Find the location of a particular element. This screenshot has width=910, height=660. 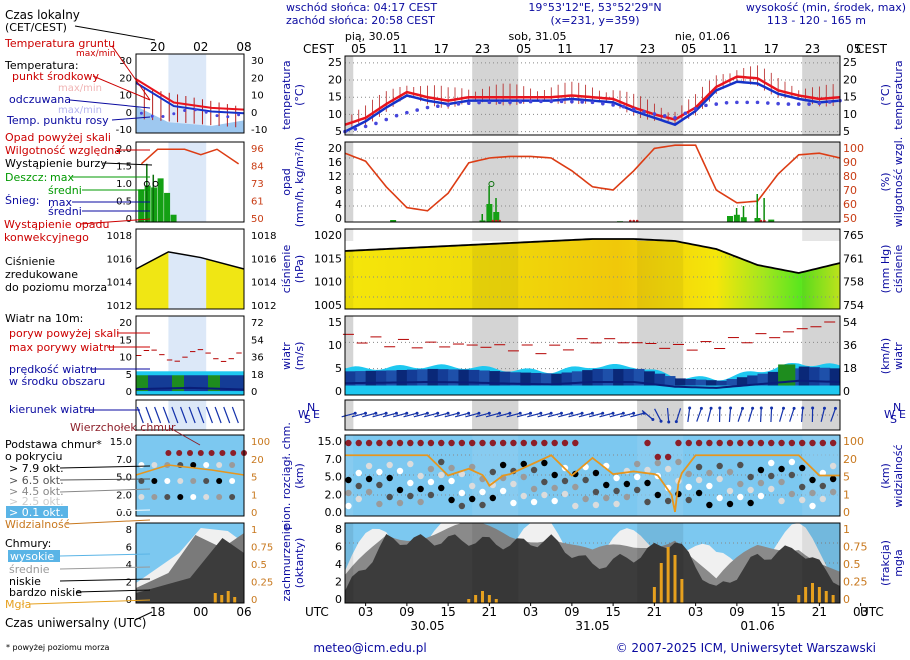

cover-tick-right: 0.5 is located at coordinates (852, 564).